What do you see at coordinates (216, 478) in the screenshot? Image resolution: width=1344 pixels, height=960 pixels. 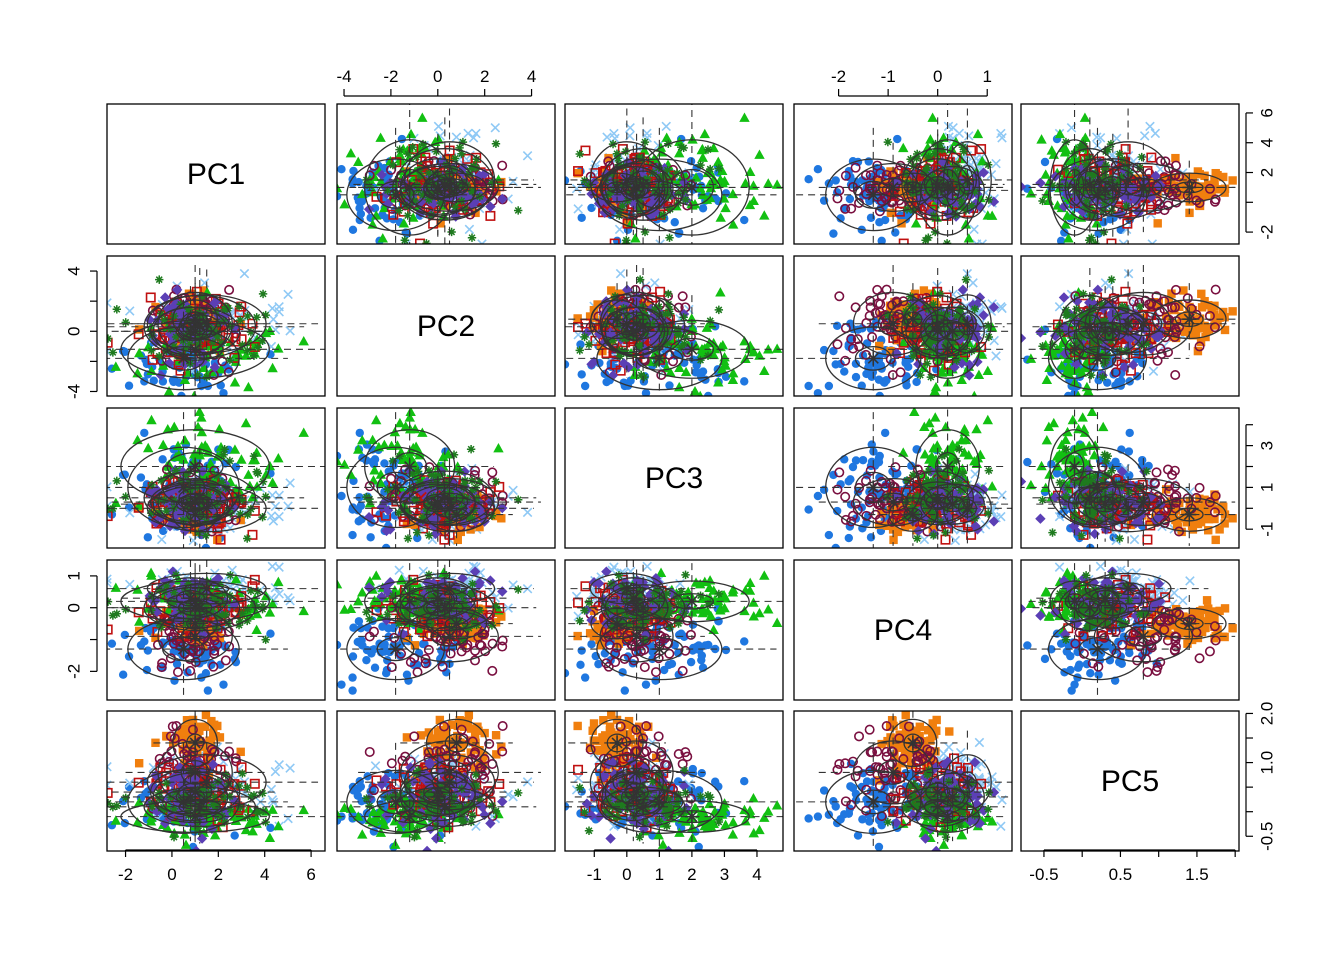 I see `panel-content` at bounding box center [216, 478].